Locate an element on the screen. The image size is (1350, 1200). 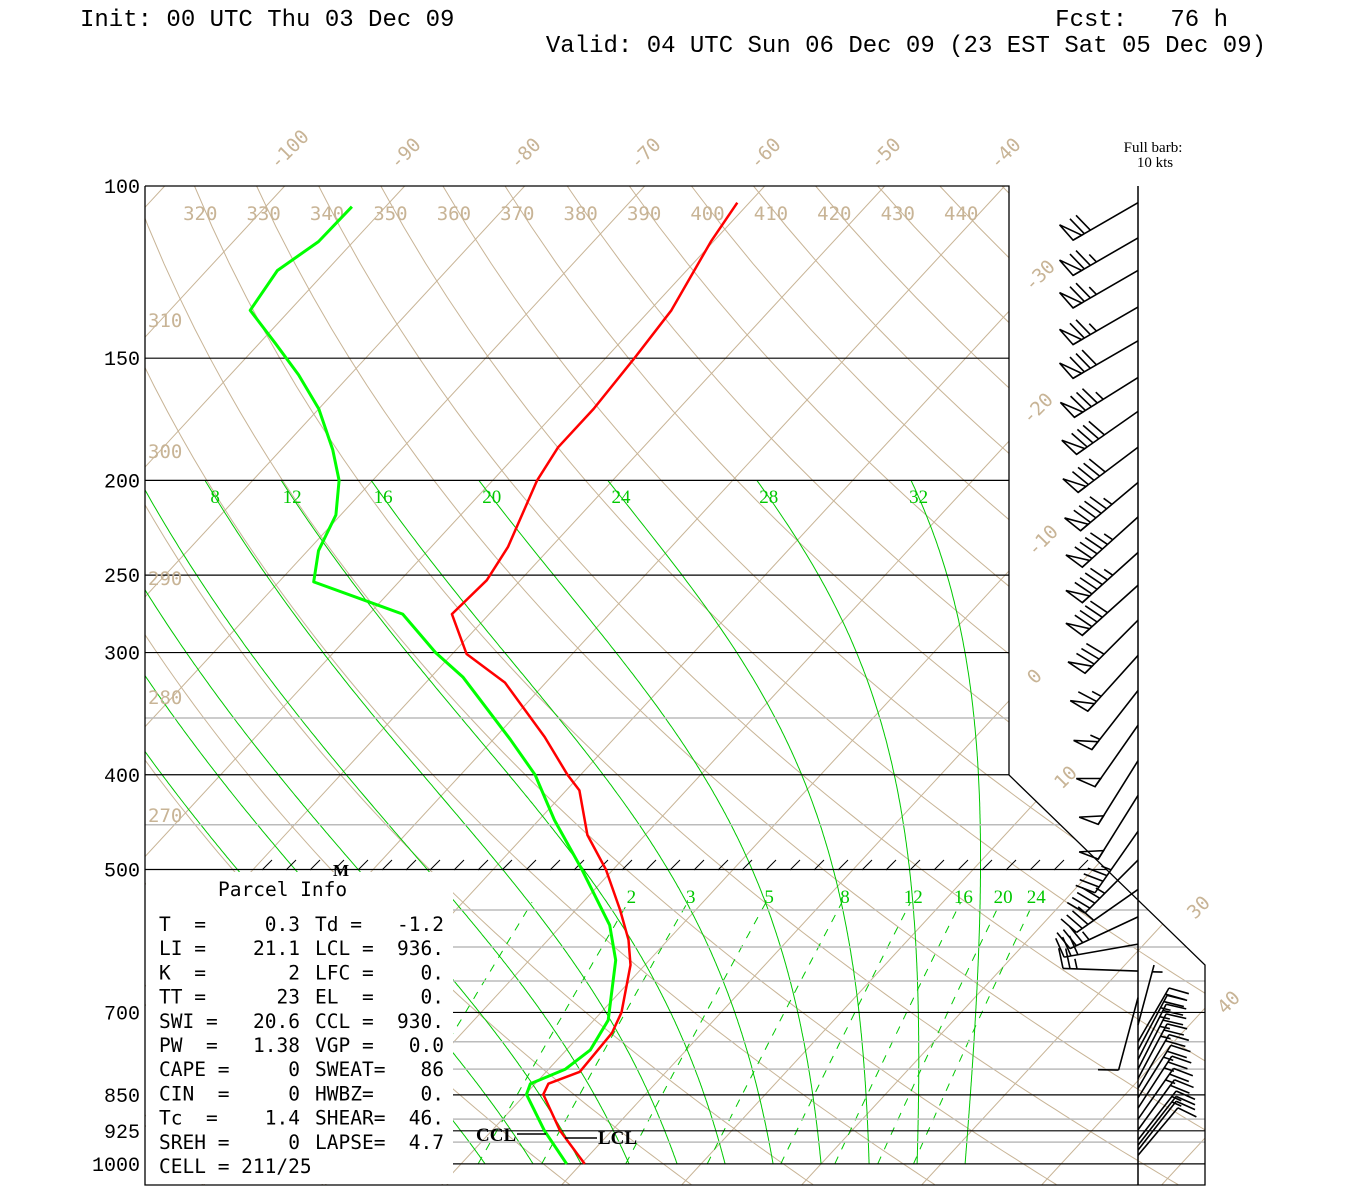
parcel-field-label: SREH = is located at coordinates (194, 1142).